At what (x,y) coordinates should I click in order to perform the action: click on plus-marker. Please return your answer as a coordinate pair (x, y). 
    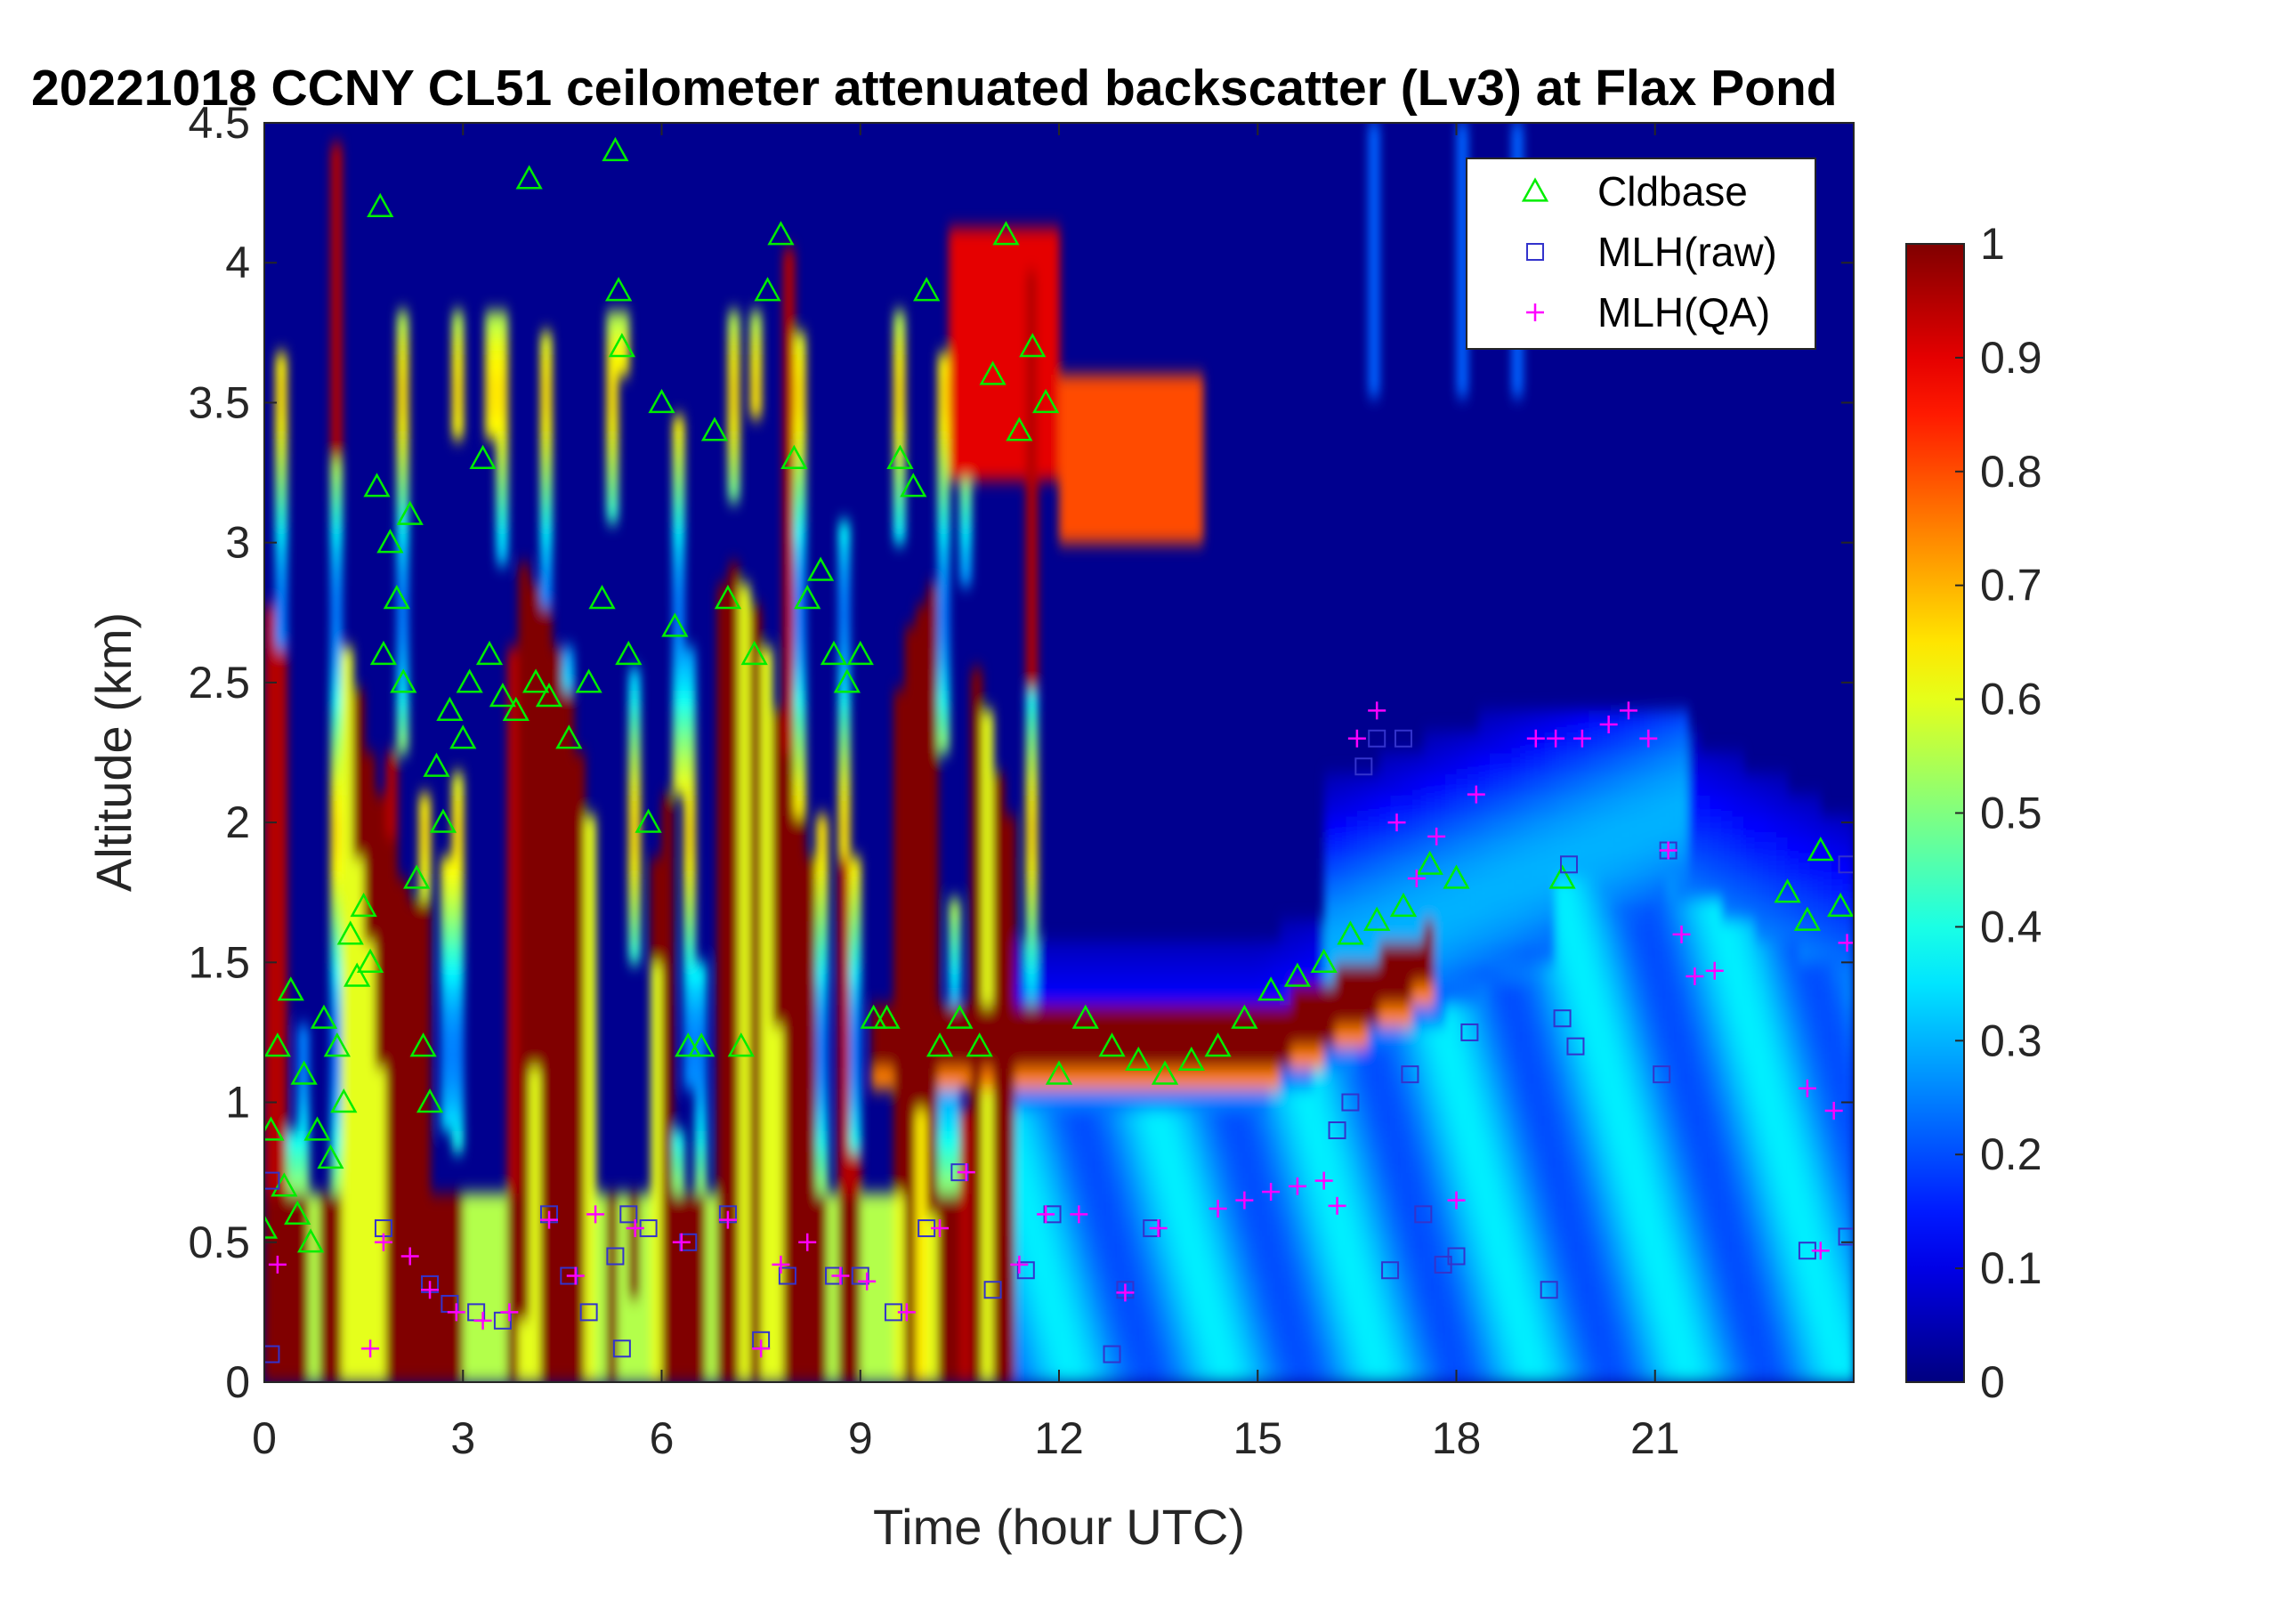
    Looking at the image, I should click on (1337, 1206).